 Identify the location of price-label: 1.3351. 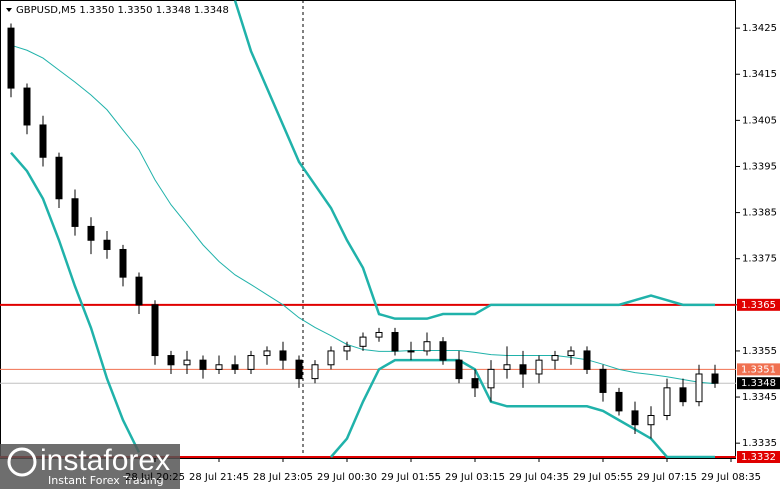
(758, 369).